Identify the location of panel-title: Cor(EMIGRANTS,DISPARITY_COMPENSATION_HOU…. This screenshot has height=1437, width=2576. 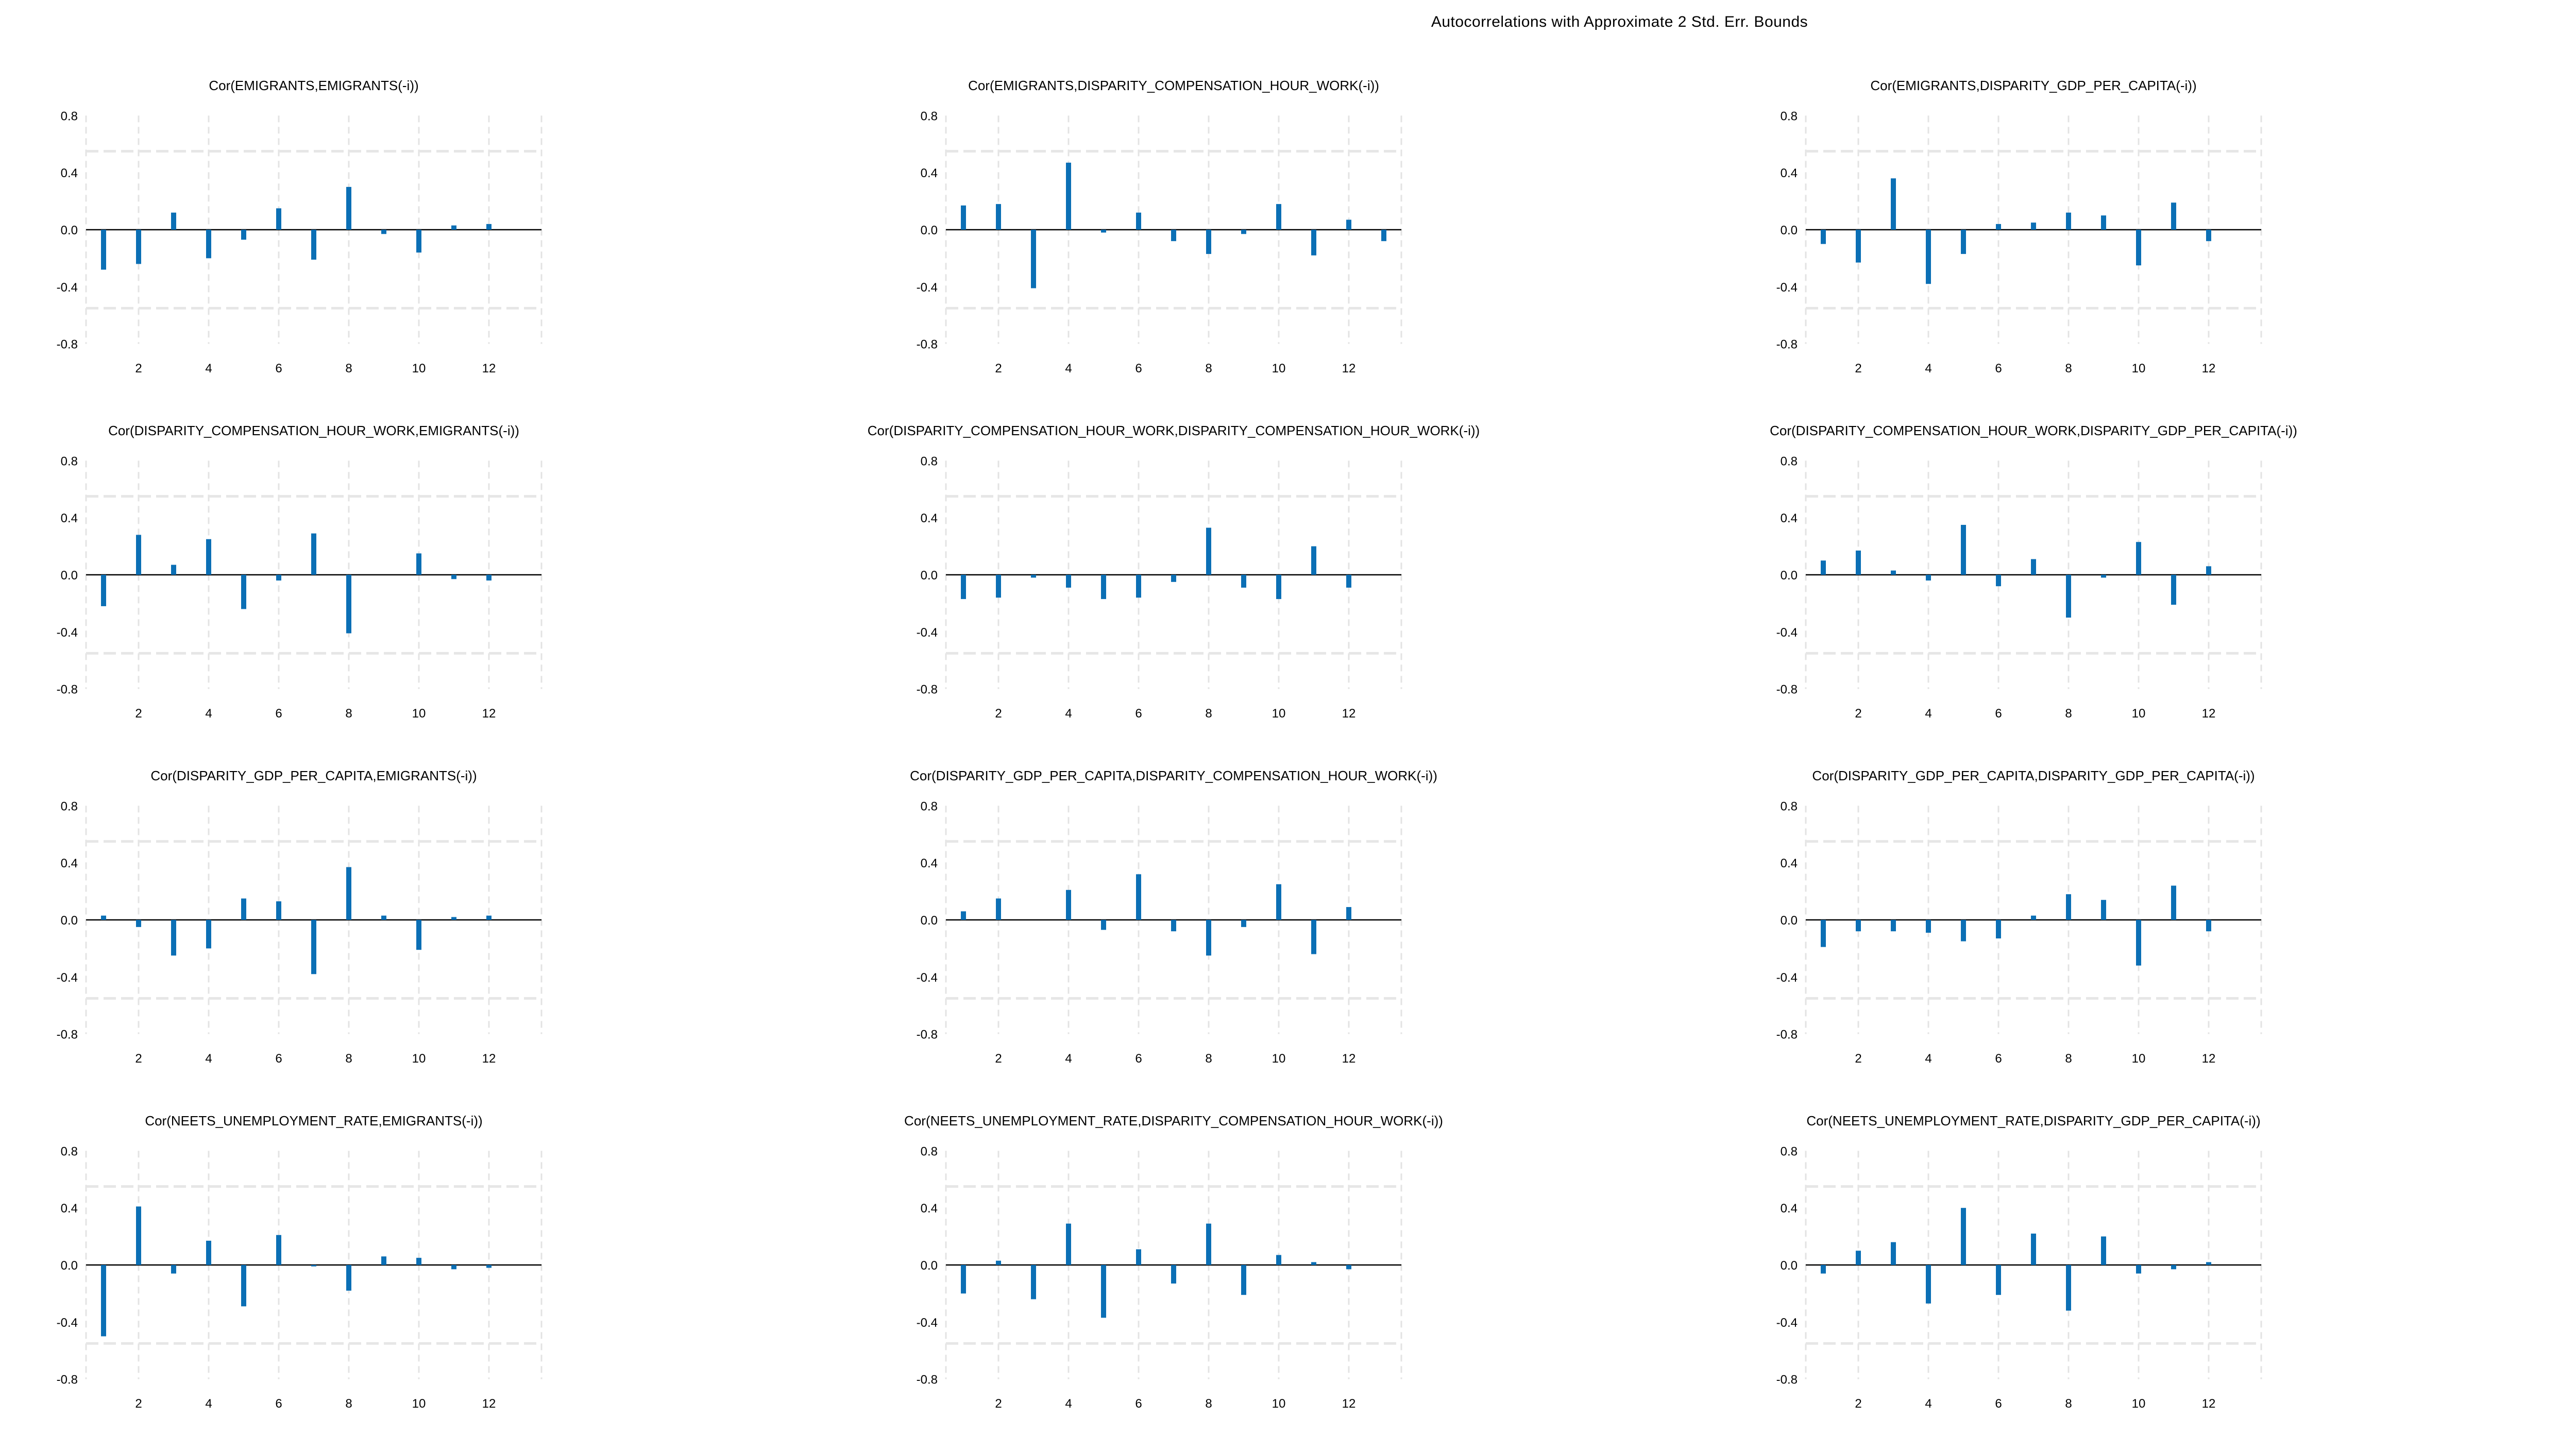
(1173, 85).